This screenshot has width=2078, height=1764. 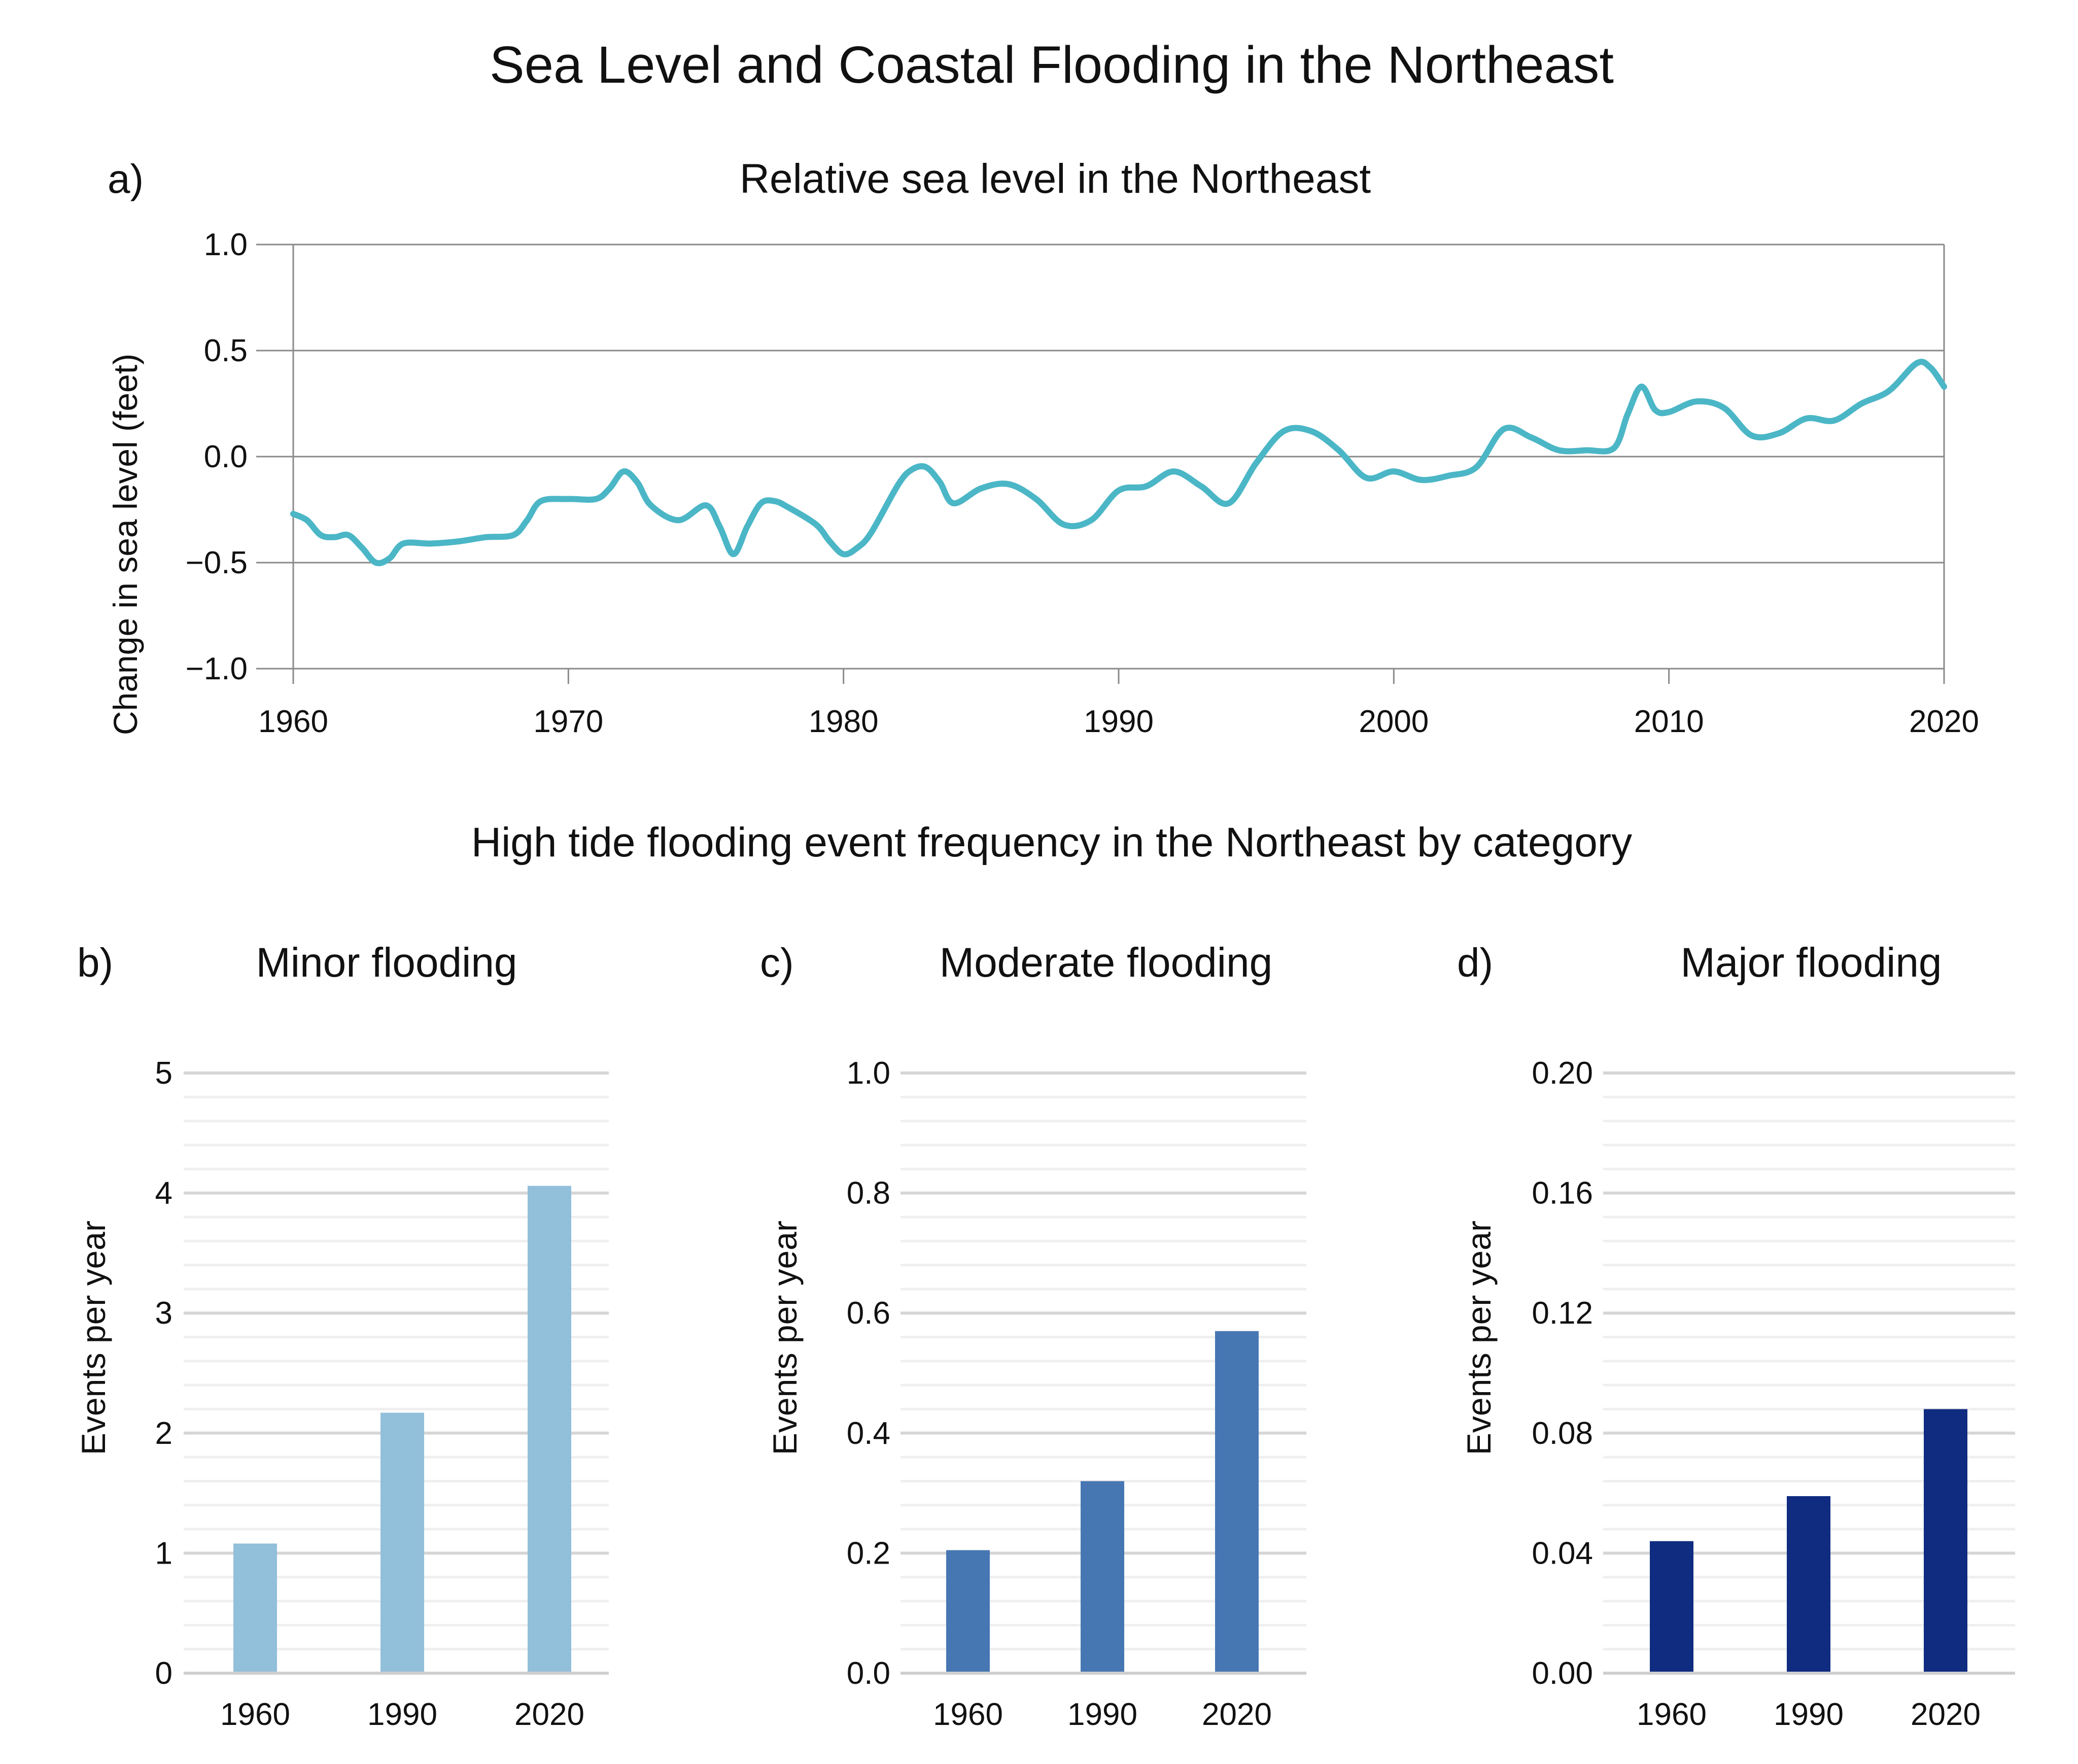 What do you see at coordinates (217, 668) in the screenshot?
I see `line-chart-y-tick-label: −1.0` at bounding box center [217, 668].